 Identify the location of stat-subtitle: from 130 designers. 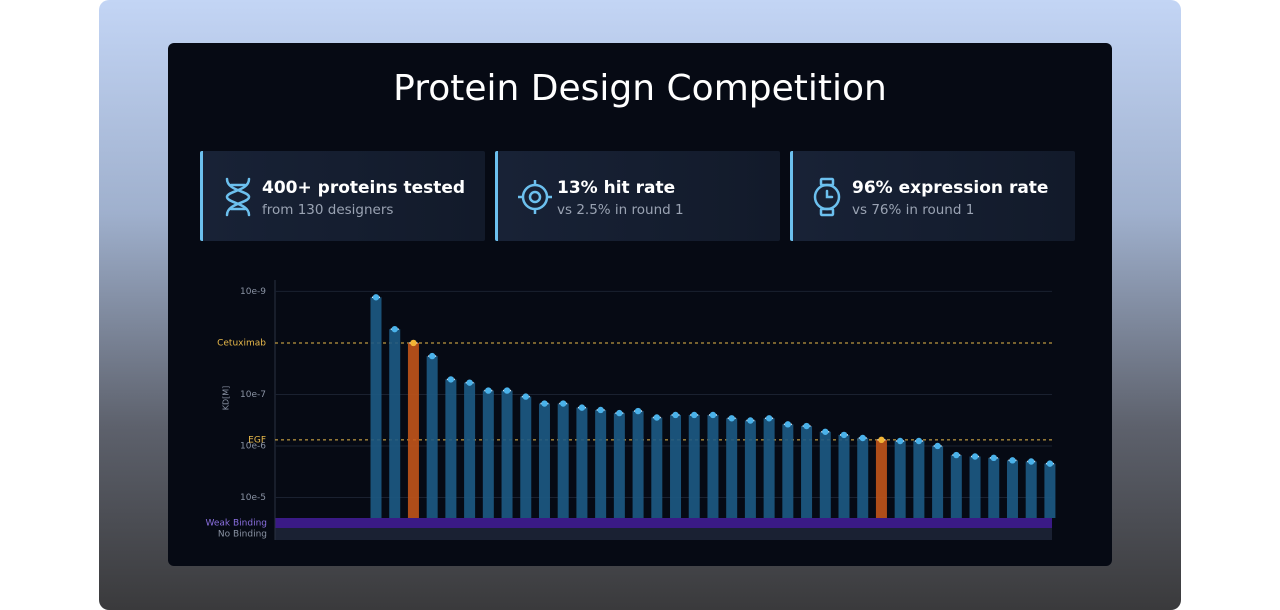
(328, 210).